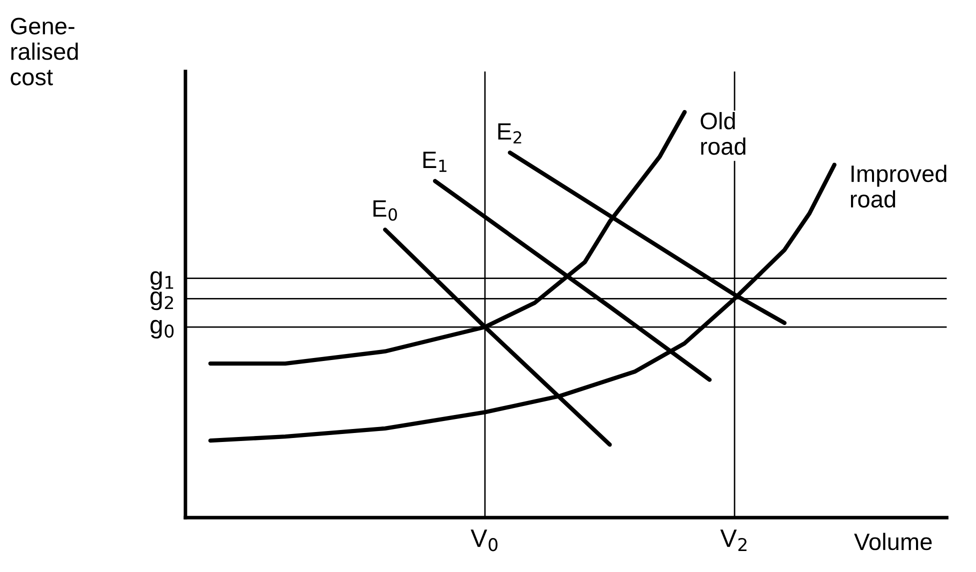 The image size is (976, 572). I want to click on series-label: Old road, so click(723, 133).